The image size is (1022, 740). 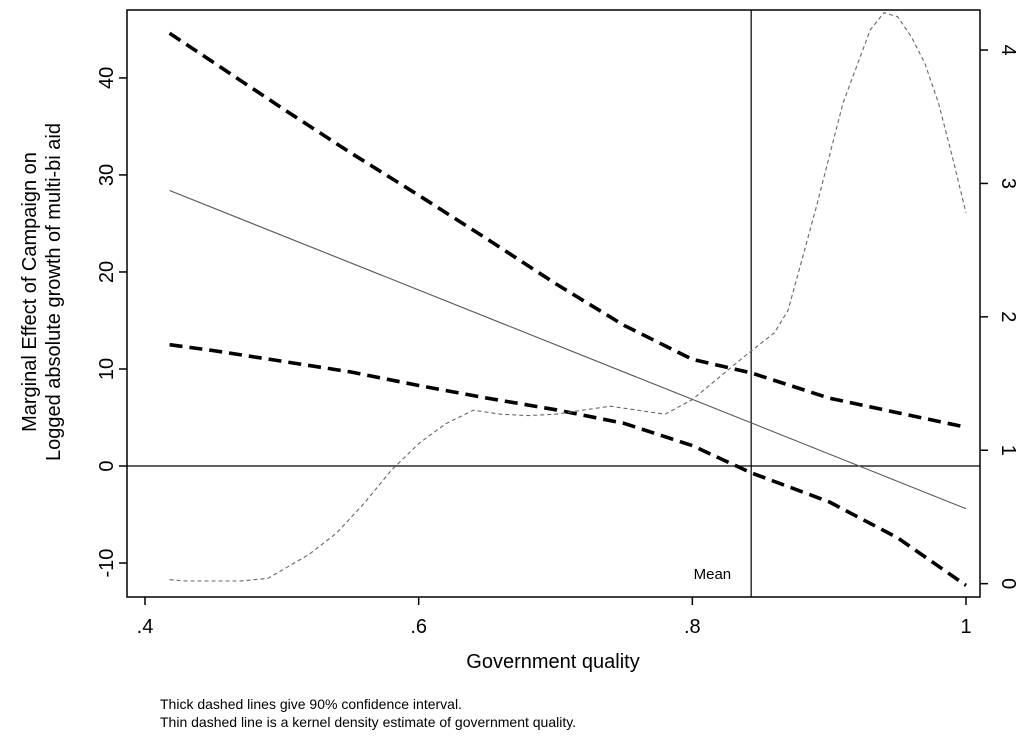 What do you see at coordinates (1008, 583) in the screenshot?
I see `y-right-tick-label: 0` at bounding box center [1008, 583].